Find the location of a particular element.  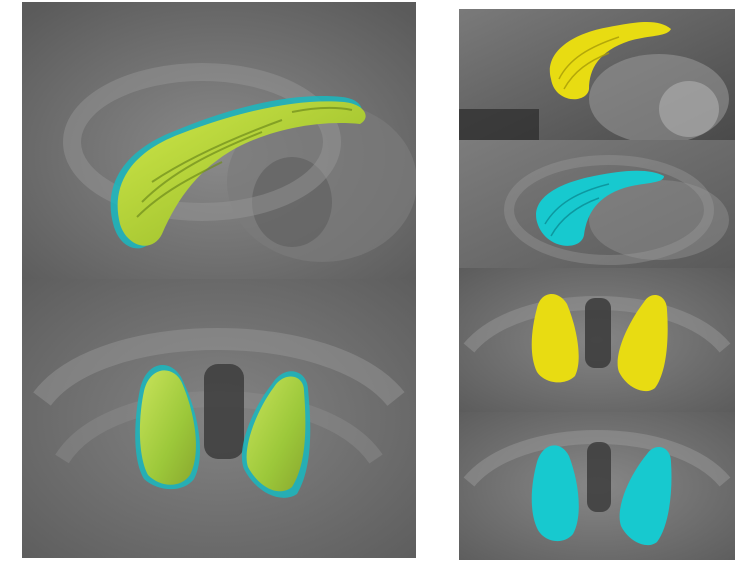

yellow-sagittal-render is located at coordinates (597, 74).